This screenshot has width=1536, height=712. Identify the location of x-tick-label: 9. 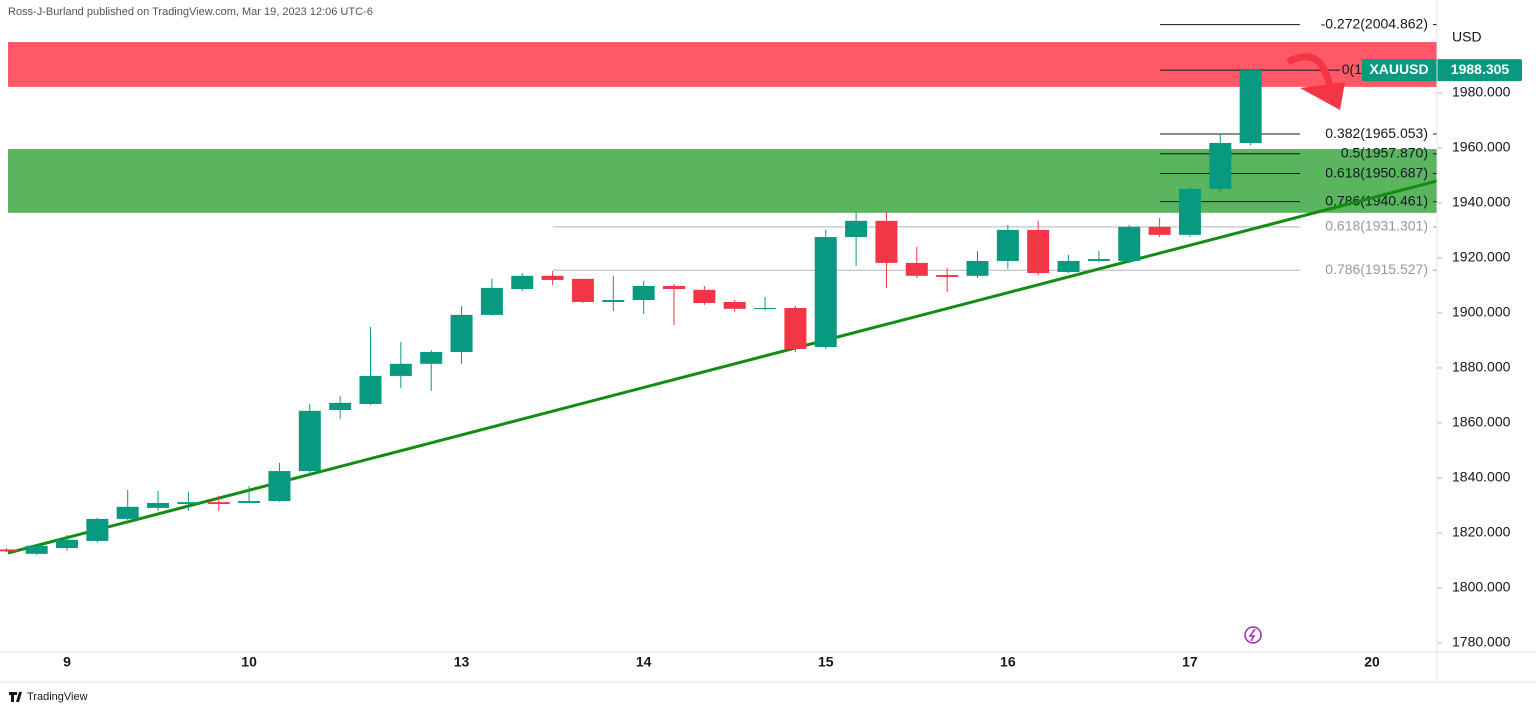
(67, 662).